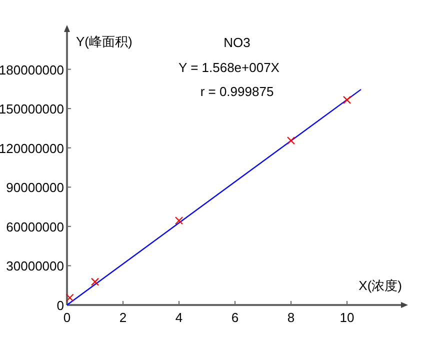 This screenshot has height=344, width=440. I want to click on x-axis-title: X(浓度), so click(380, 285).